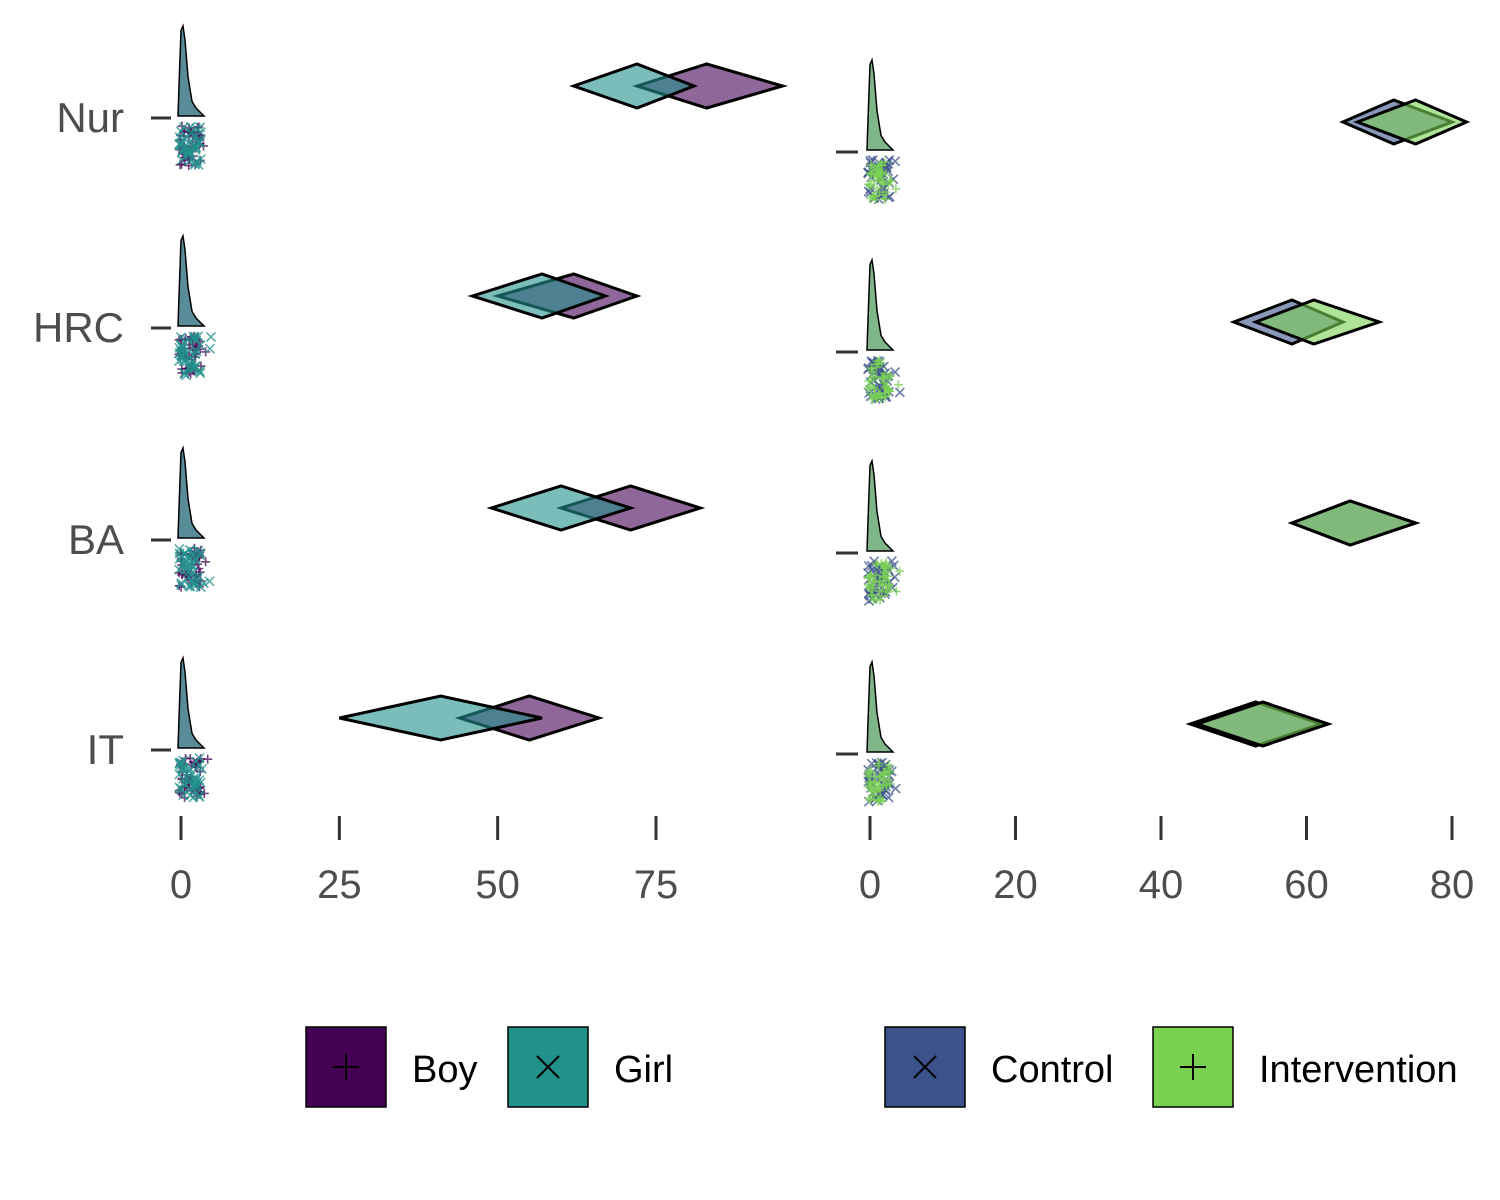  I want to click on row-ba, so click(1128, 532).